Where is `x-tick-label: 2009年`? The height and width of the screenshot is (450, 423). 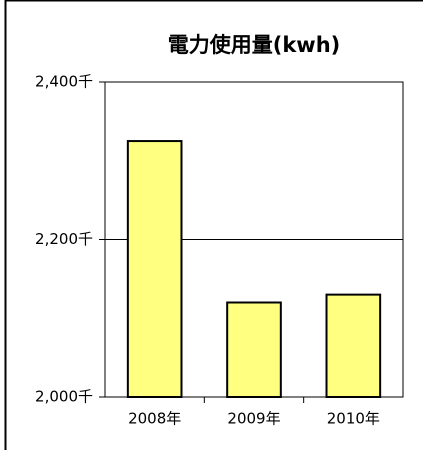 x-tick-label: 2009年 is located at coordinates (253, 419).